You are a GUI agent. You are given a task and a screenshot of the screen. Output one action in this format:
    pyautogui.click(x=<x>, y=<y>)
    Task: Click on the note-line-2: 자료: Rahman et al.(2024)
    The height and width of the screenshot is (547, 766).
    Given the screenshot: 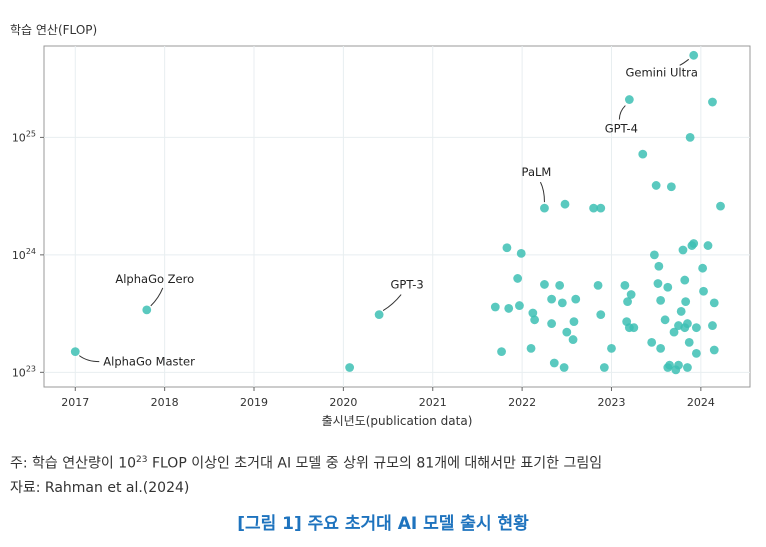 What is the action you would take?
    pyautogui.click(x=100, y=487)
    